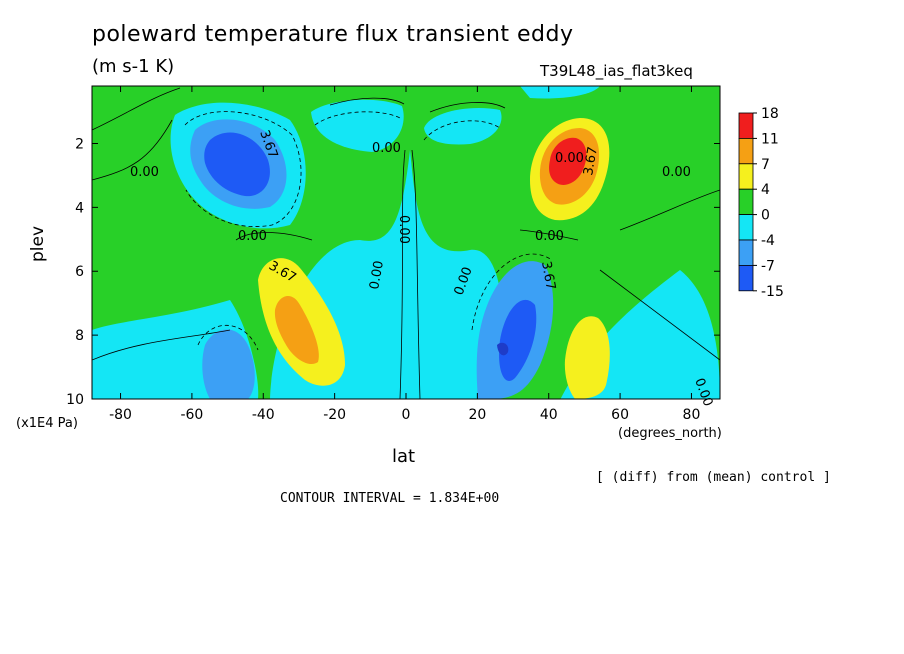  What do you see at coordinates (670, 433) in the screenshot?
I see `x-axis-units: (degrees_north)` at bounding box center [670, 433].